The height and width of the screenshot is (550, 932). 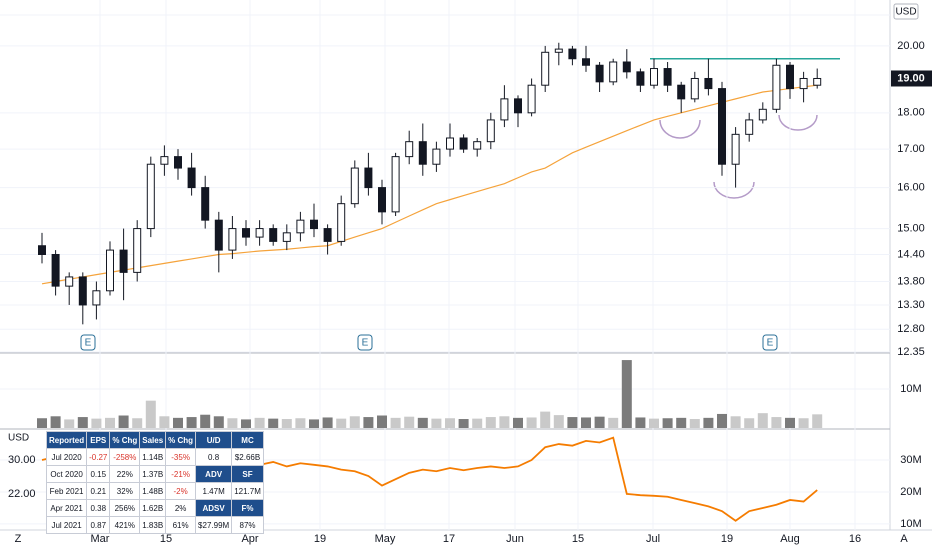 I want to click on table-cell: 0.15, so click(x=98, y=474).